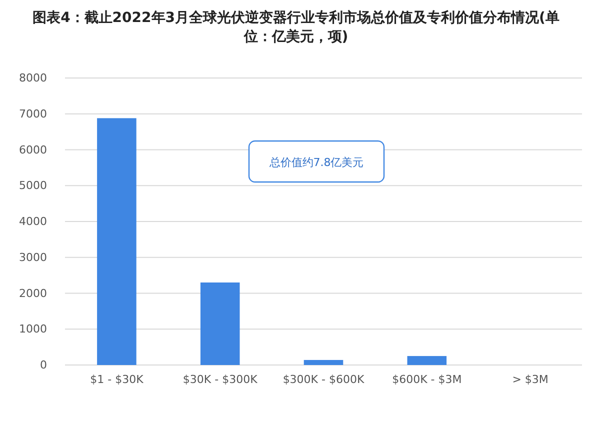  I want to click on y-tick-label: 8000, so click(33, 78).